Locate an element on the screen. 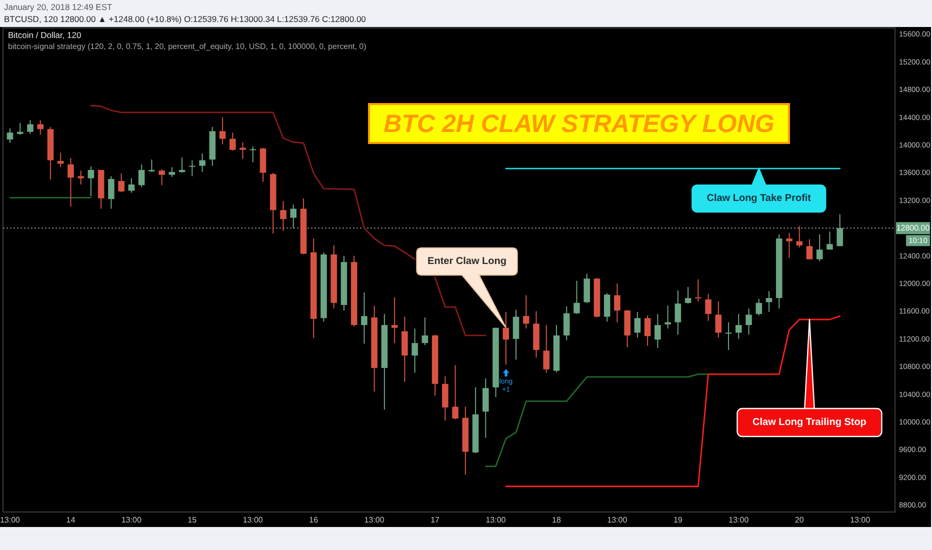 The image size is (932, 550). chart-subtitle: Bitcoin / Dollar, 120 is located at coordinates (45, 35).